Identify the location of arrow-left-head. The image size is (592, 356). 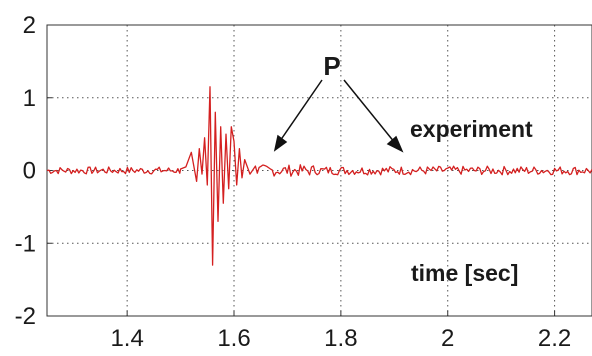
(280, 143).